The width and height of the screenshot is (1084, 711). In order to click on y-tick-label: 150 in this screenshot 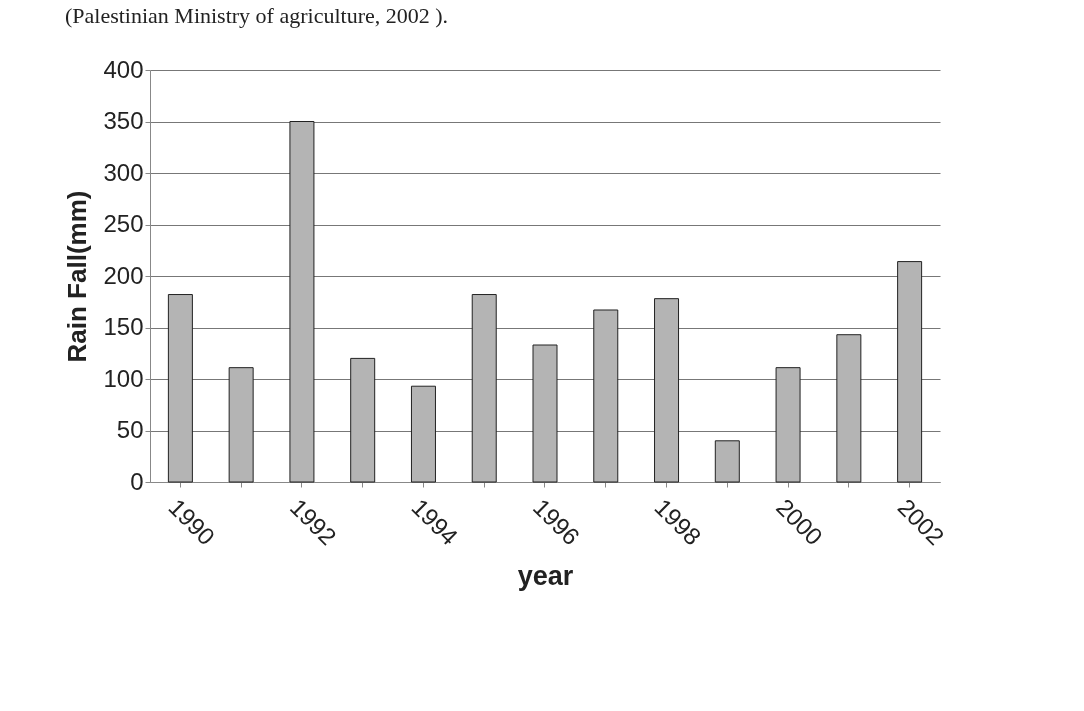, I will do `click(123, 326)`.